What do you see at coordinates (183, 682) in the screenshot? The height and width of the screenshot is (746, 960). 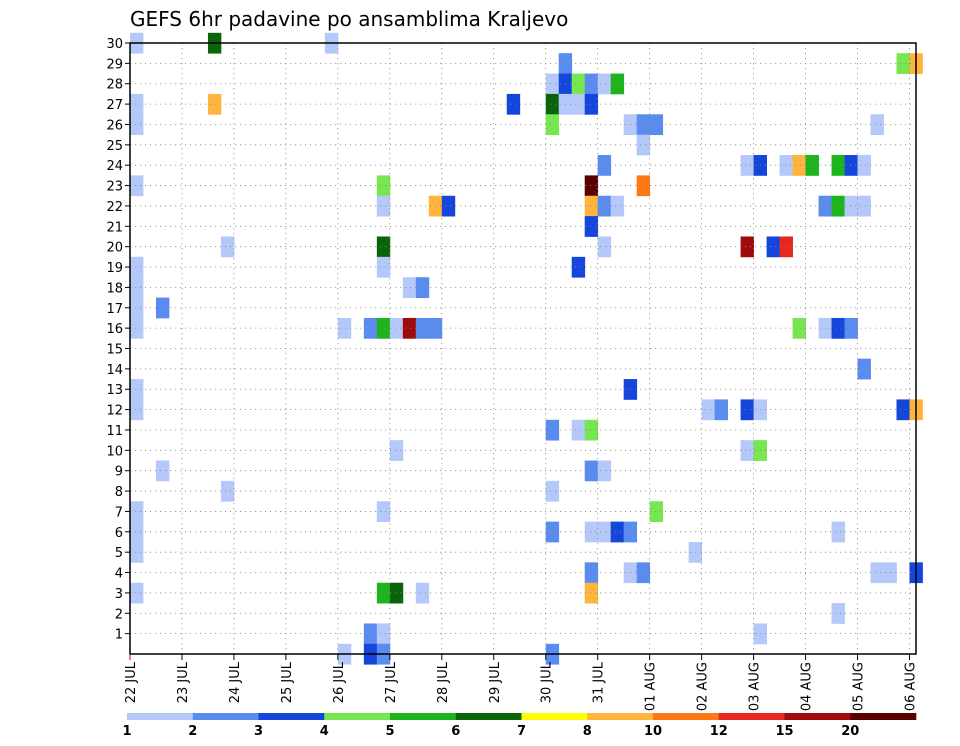 I see `x-tick-label: 23 JUL` at bounding box center [183, 682].